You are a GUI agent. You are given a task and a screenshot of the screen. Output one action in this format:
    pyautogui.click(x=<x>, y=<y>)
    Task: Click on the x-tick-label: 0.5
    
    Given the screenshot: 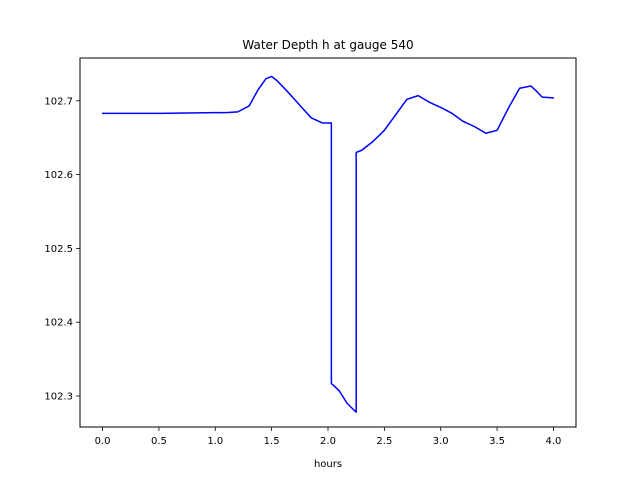 What is the action you would take?
    pyautogui.click(x=159, y=441)
    